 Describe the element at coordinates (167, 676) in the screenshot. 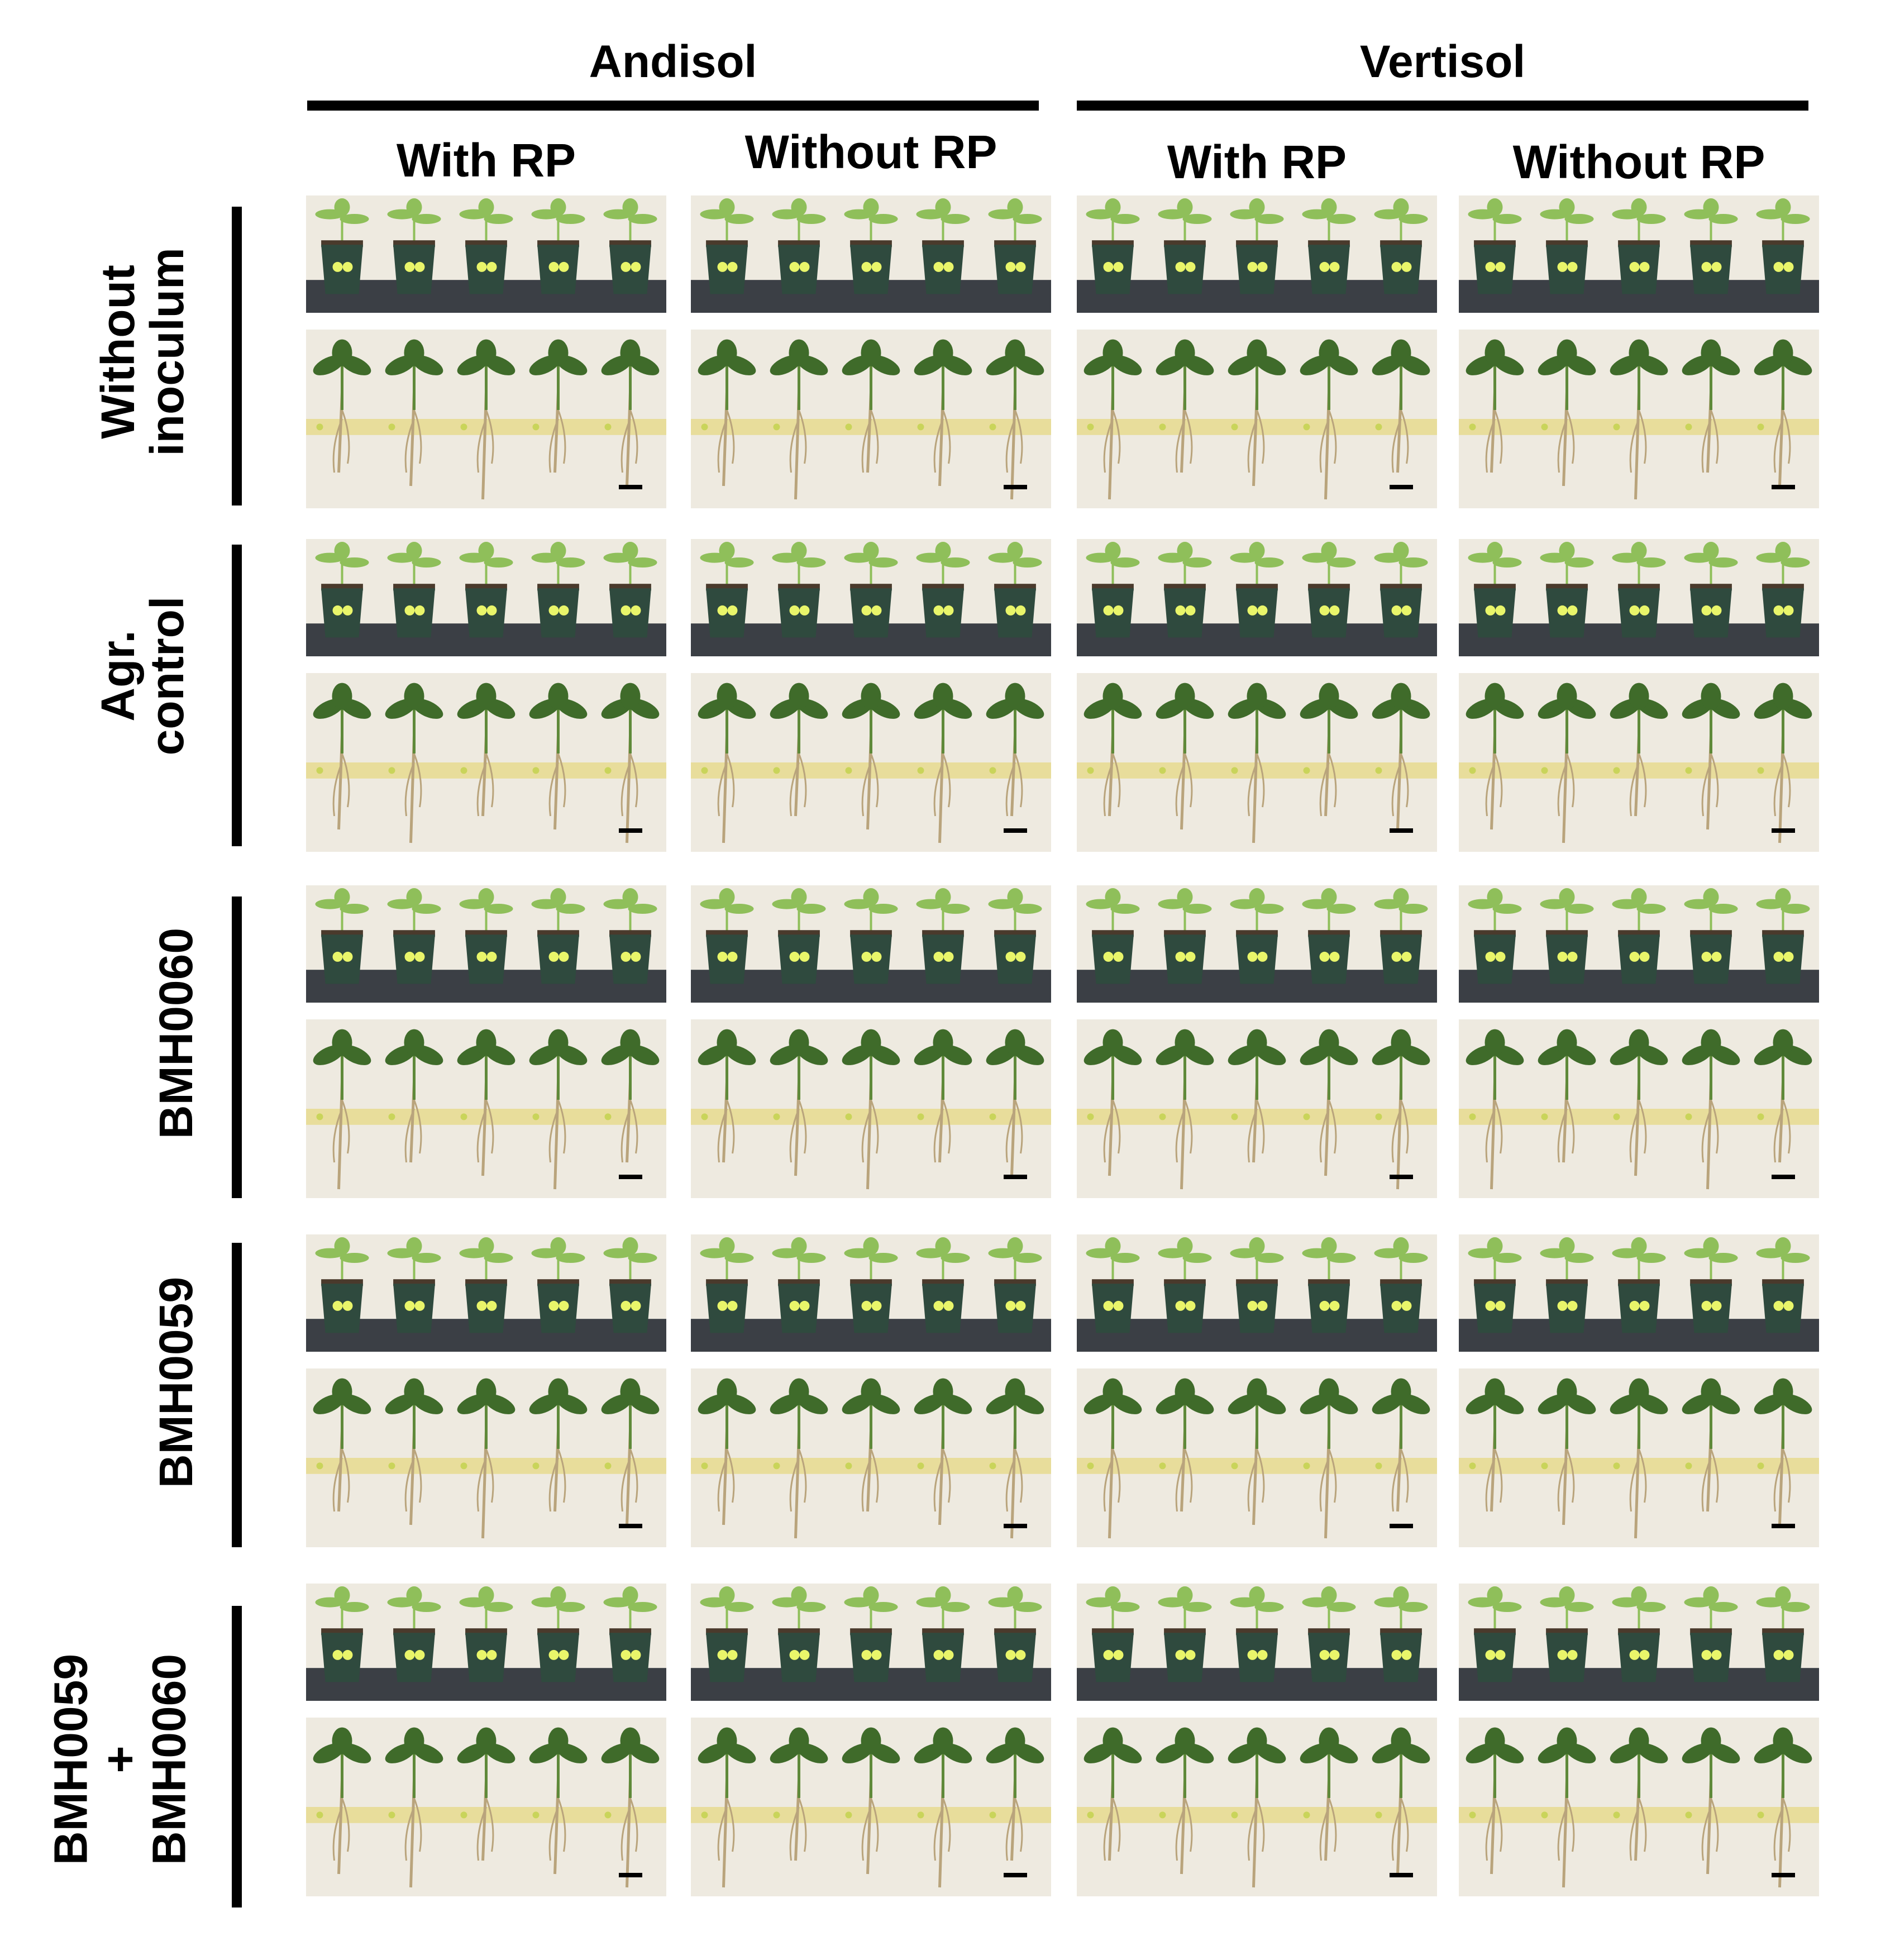

I see `row-label-line: control` at that location.